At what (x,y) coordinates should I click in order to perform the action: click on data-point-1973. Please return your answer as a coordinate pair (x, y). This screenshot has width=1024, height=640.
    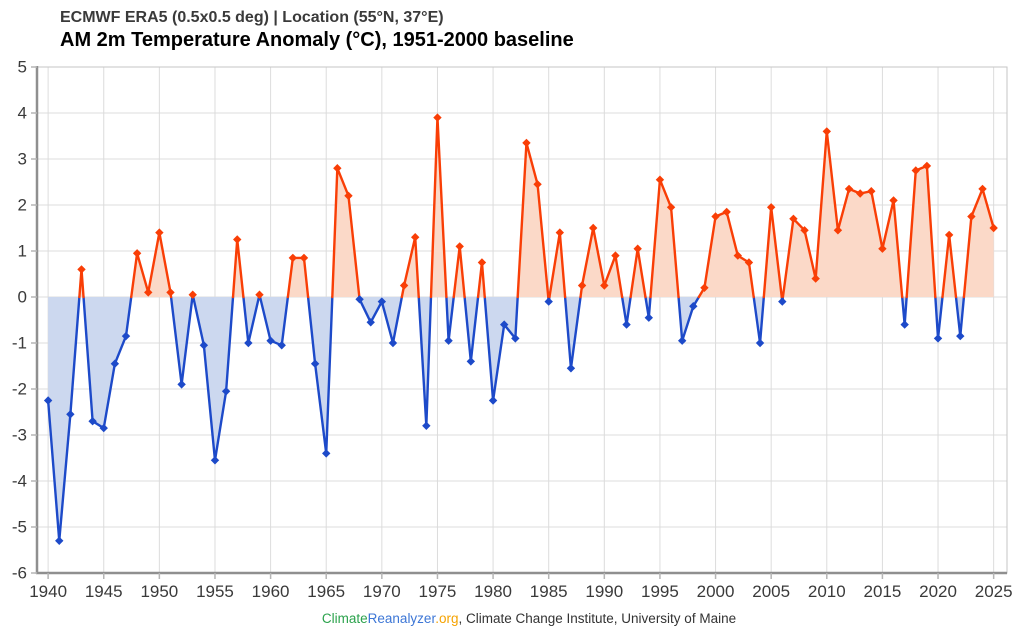
    Looking at the image, I should click on (415, 237).